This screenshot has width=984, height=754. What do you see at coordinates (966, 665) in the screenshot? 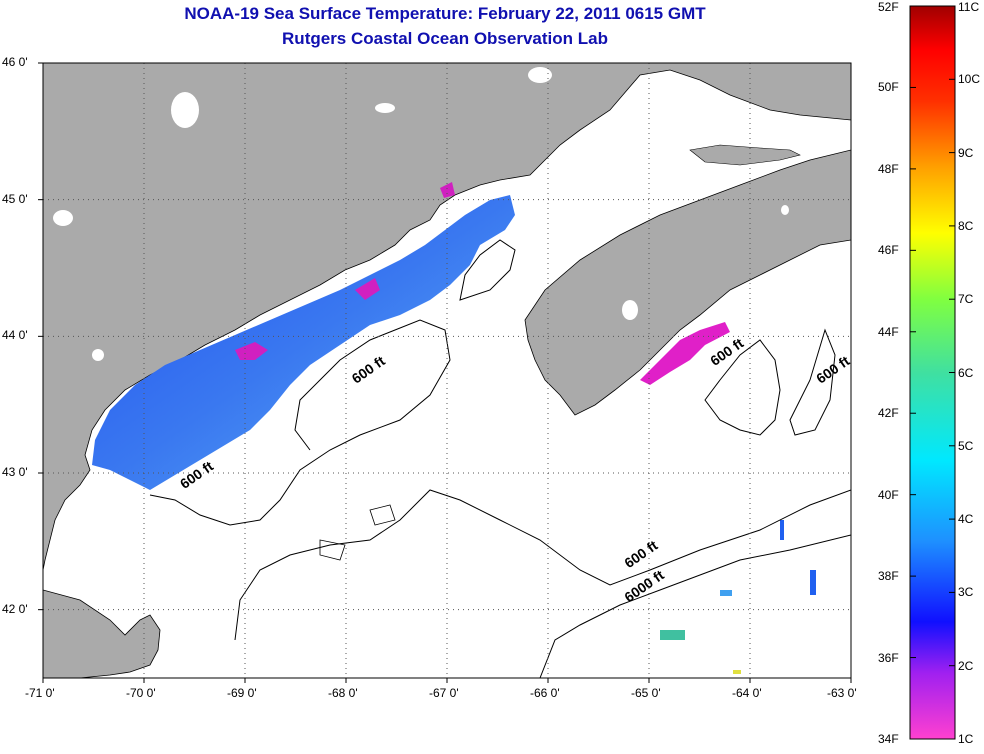
I see `colorbar-label-c: 2C` at bounding box center [966, 665].